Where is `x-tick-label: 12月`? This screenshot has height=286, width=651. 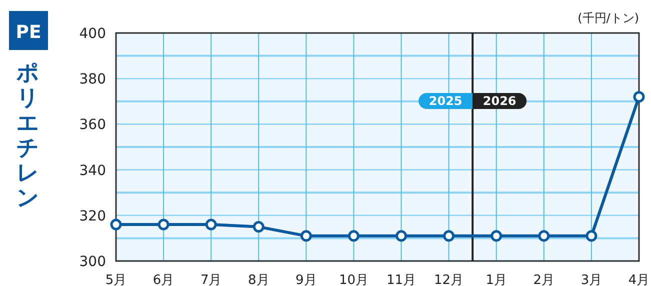 x-tick-label: 12月 is located at coordinates (449, 279).